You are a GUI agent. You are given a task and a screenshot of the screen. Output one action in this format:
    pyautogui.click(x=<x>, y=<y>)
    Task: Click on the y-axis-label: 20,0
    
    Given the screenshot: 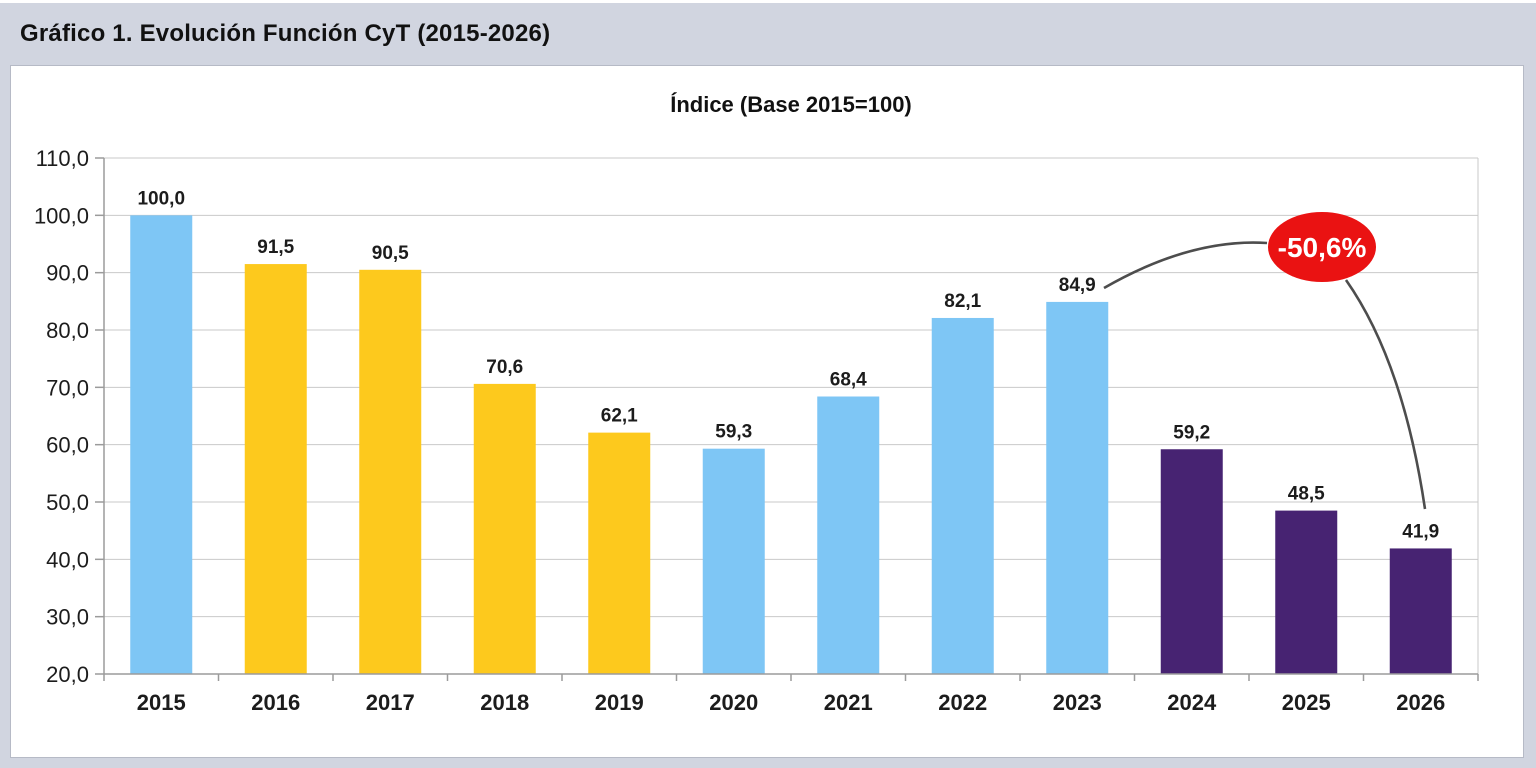 What is the action you would take?
    pyautogui.click(x=67, y=674)
    